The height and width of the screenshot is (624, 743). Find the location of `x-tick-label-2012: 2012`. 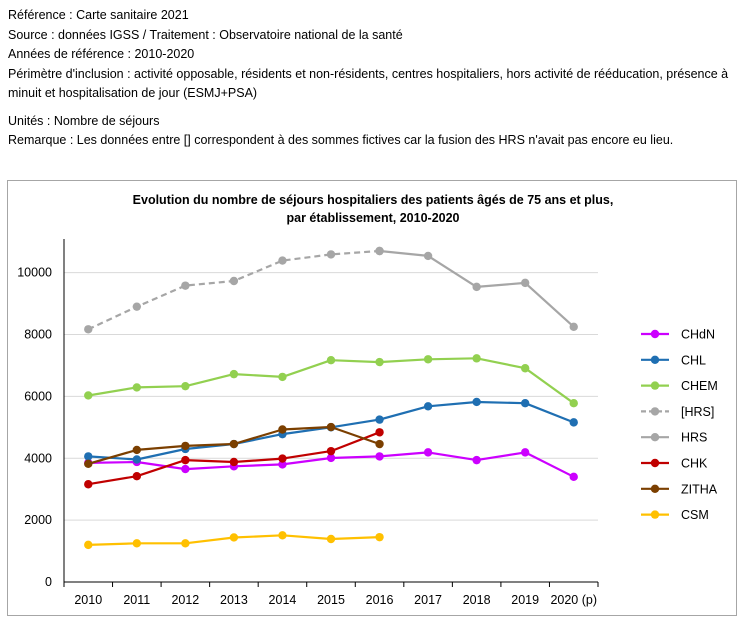

x-tick-label-2012: 2012 is located at coordinates (185, 600).